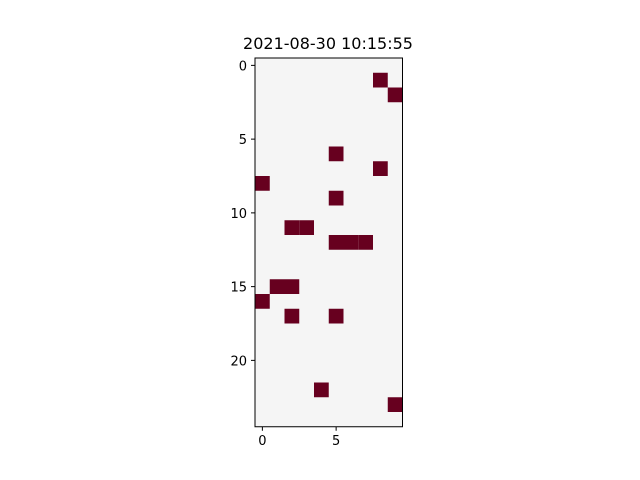 The height and width of the screenshot is (480, 640). What do you see at coordinates (238, 361) in the screenshot?
I see `y-tick-label: 20` at bounding box center [238, 361].